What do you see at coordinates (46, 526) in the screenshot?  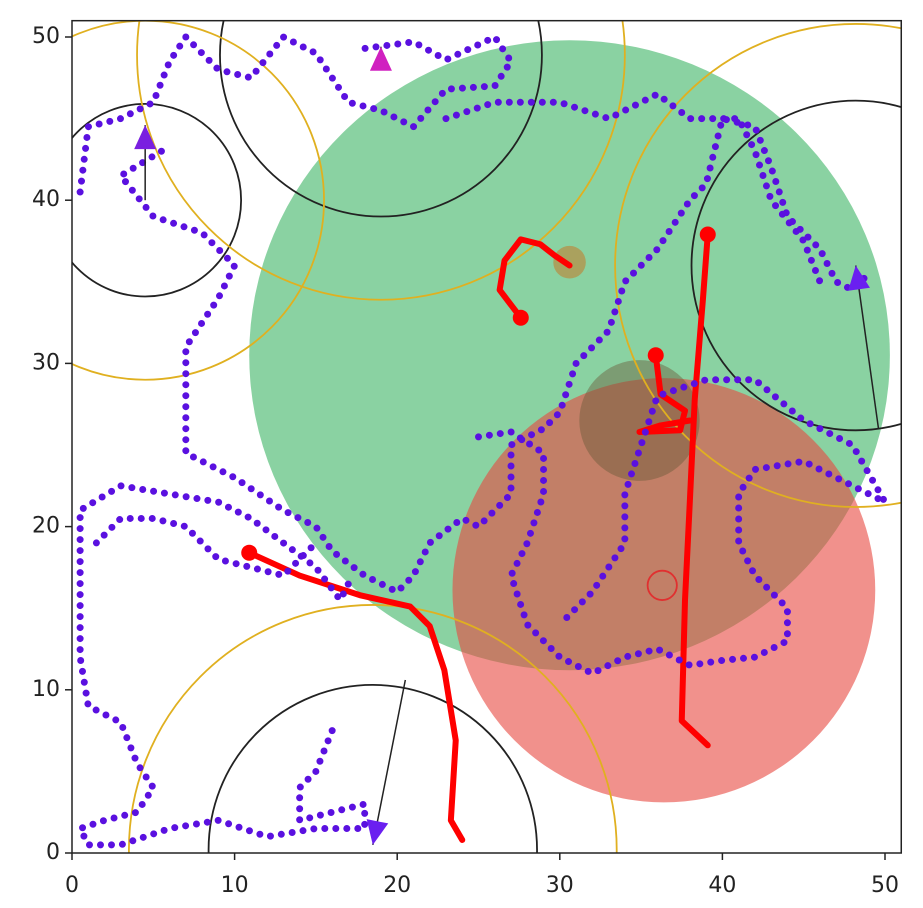 I see `y-tick-label: 20` at bounding box center [46, 526].